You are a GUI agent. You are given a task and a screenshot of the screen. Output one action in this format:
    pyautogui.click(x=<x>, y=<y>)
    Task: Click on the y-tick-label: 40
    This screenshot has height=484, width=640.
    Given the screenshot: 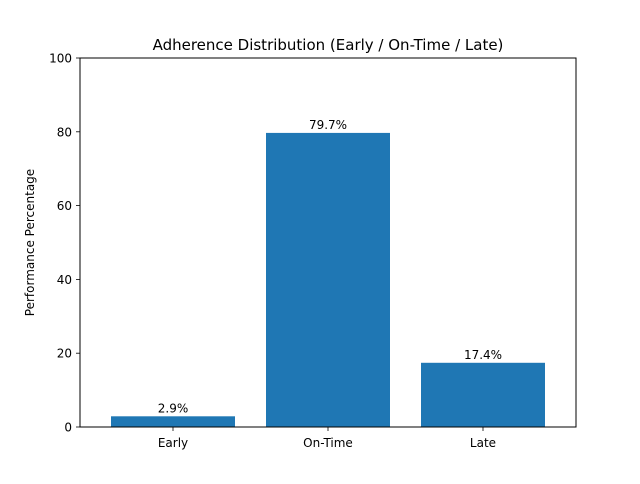 What is the action you would take?
    pyautogui.click(x=64, y=280)
    